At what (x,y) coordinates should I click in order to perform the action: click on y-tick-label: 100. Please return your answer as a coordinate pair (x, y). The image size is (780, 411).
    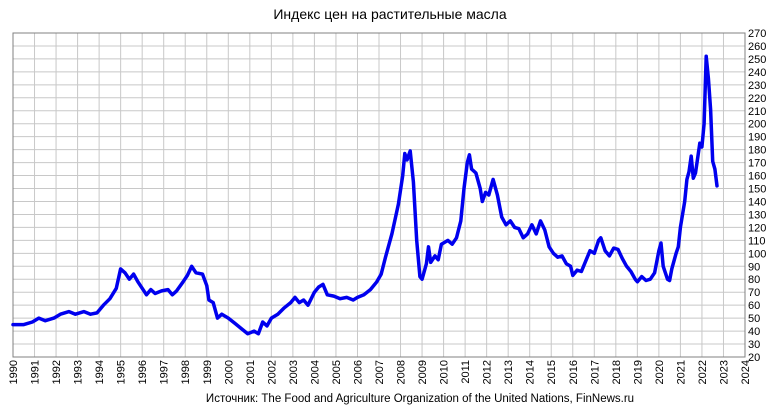
    Looking at the image, I should click on (757, 254).